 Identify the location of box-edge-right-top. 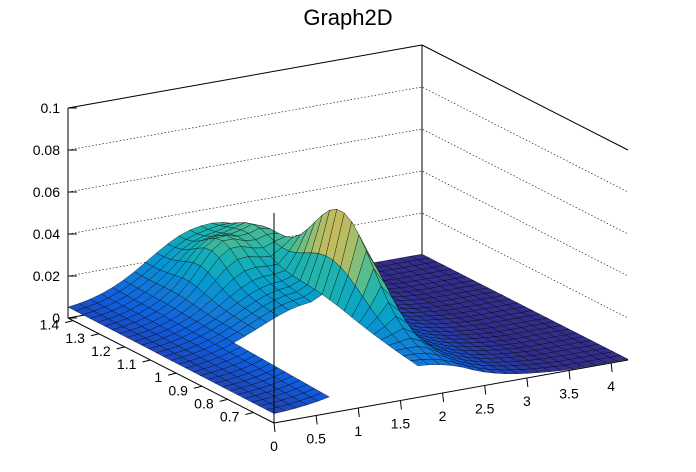
(525, 97).